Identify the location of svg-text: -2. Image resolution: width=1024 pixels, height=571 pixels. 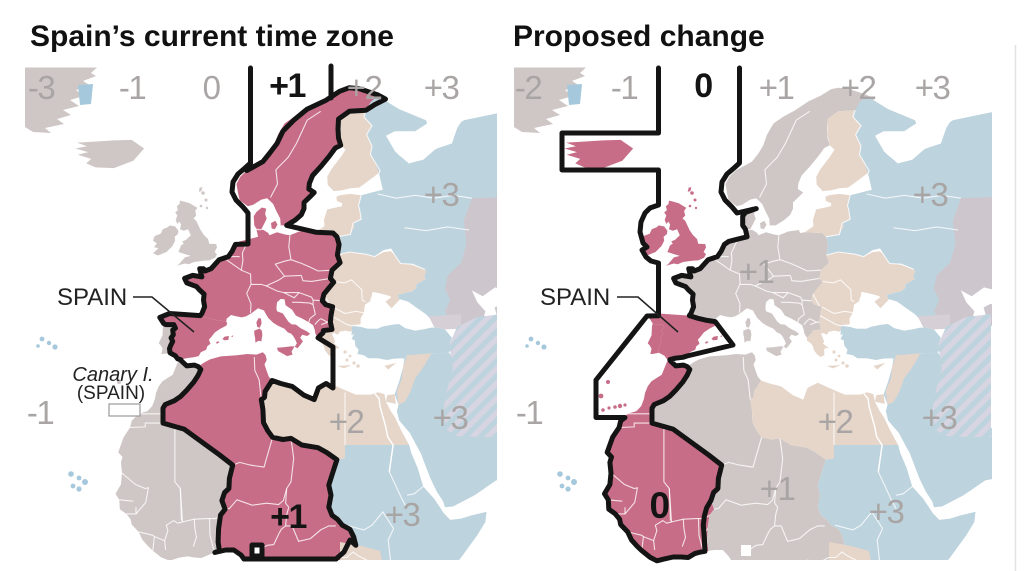
(528, 87).